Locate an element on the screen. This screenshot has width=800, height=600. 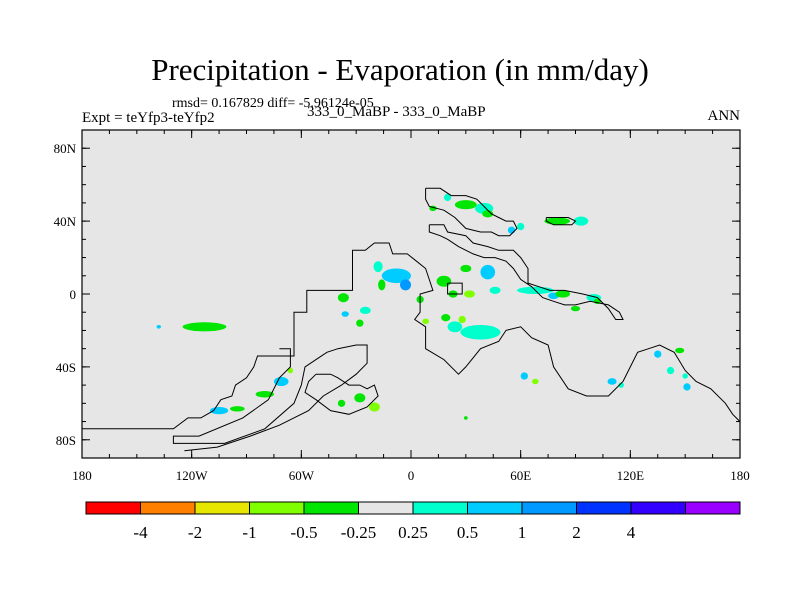
colorbar-label: 1 is located at coordinates (522, 532).